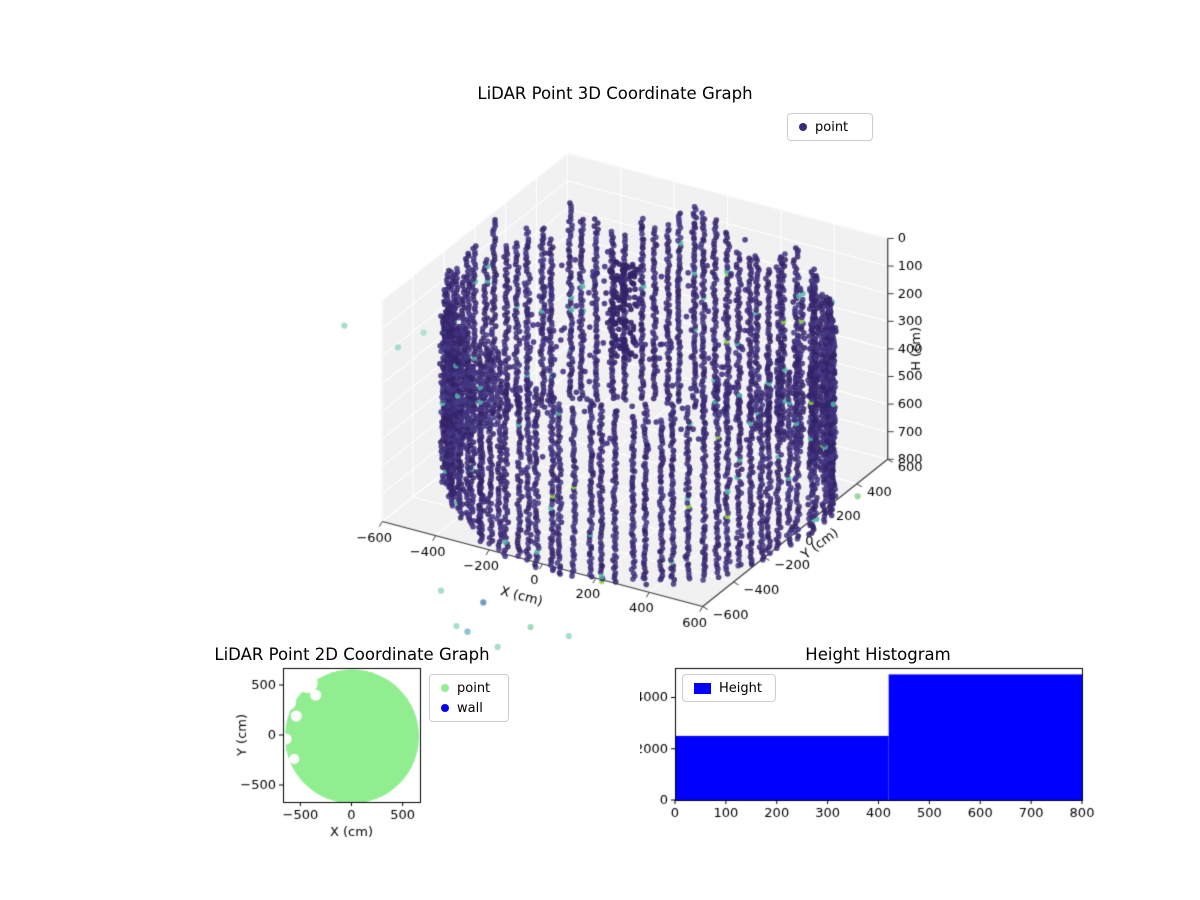 The image size is (1200, 900). I want to click on legend-3d: point, so click(830, 127).